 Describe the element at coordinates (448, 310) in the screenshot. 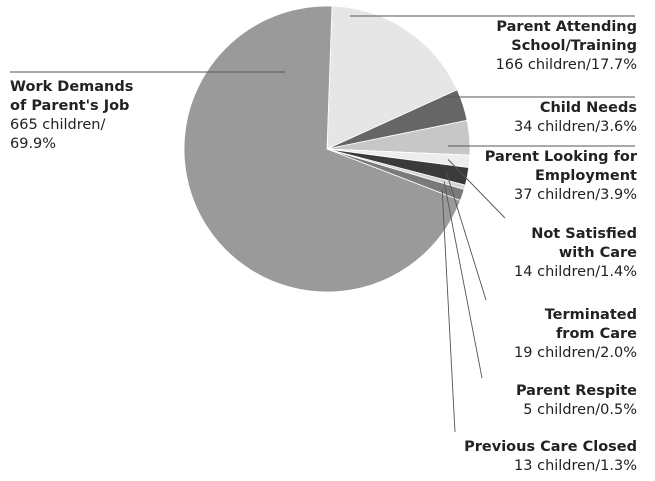

I see `leader-line-previous-care-closed` at that location.